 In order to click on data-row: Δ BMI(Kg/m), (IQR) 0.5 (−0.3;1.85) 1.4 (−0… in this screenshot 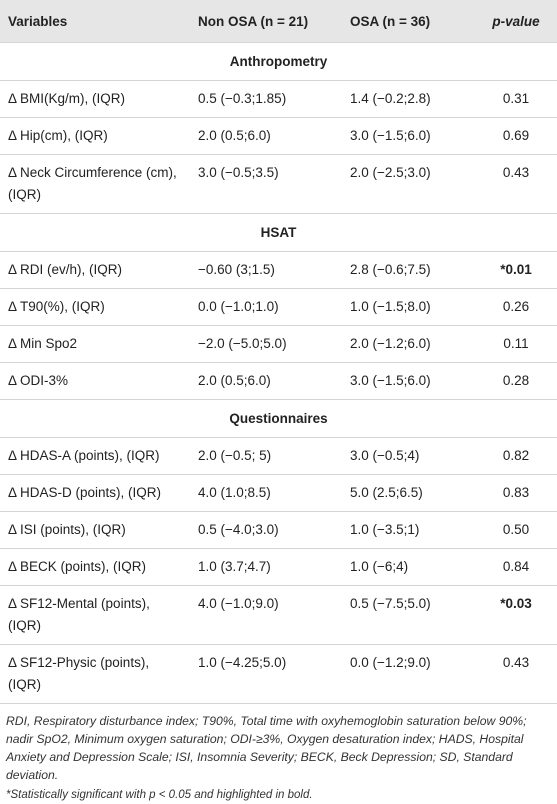, I will do `click(278, 99)`.